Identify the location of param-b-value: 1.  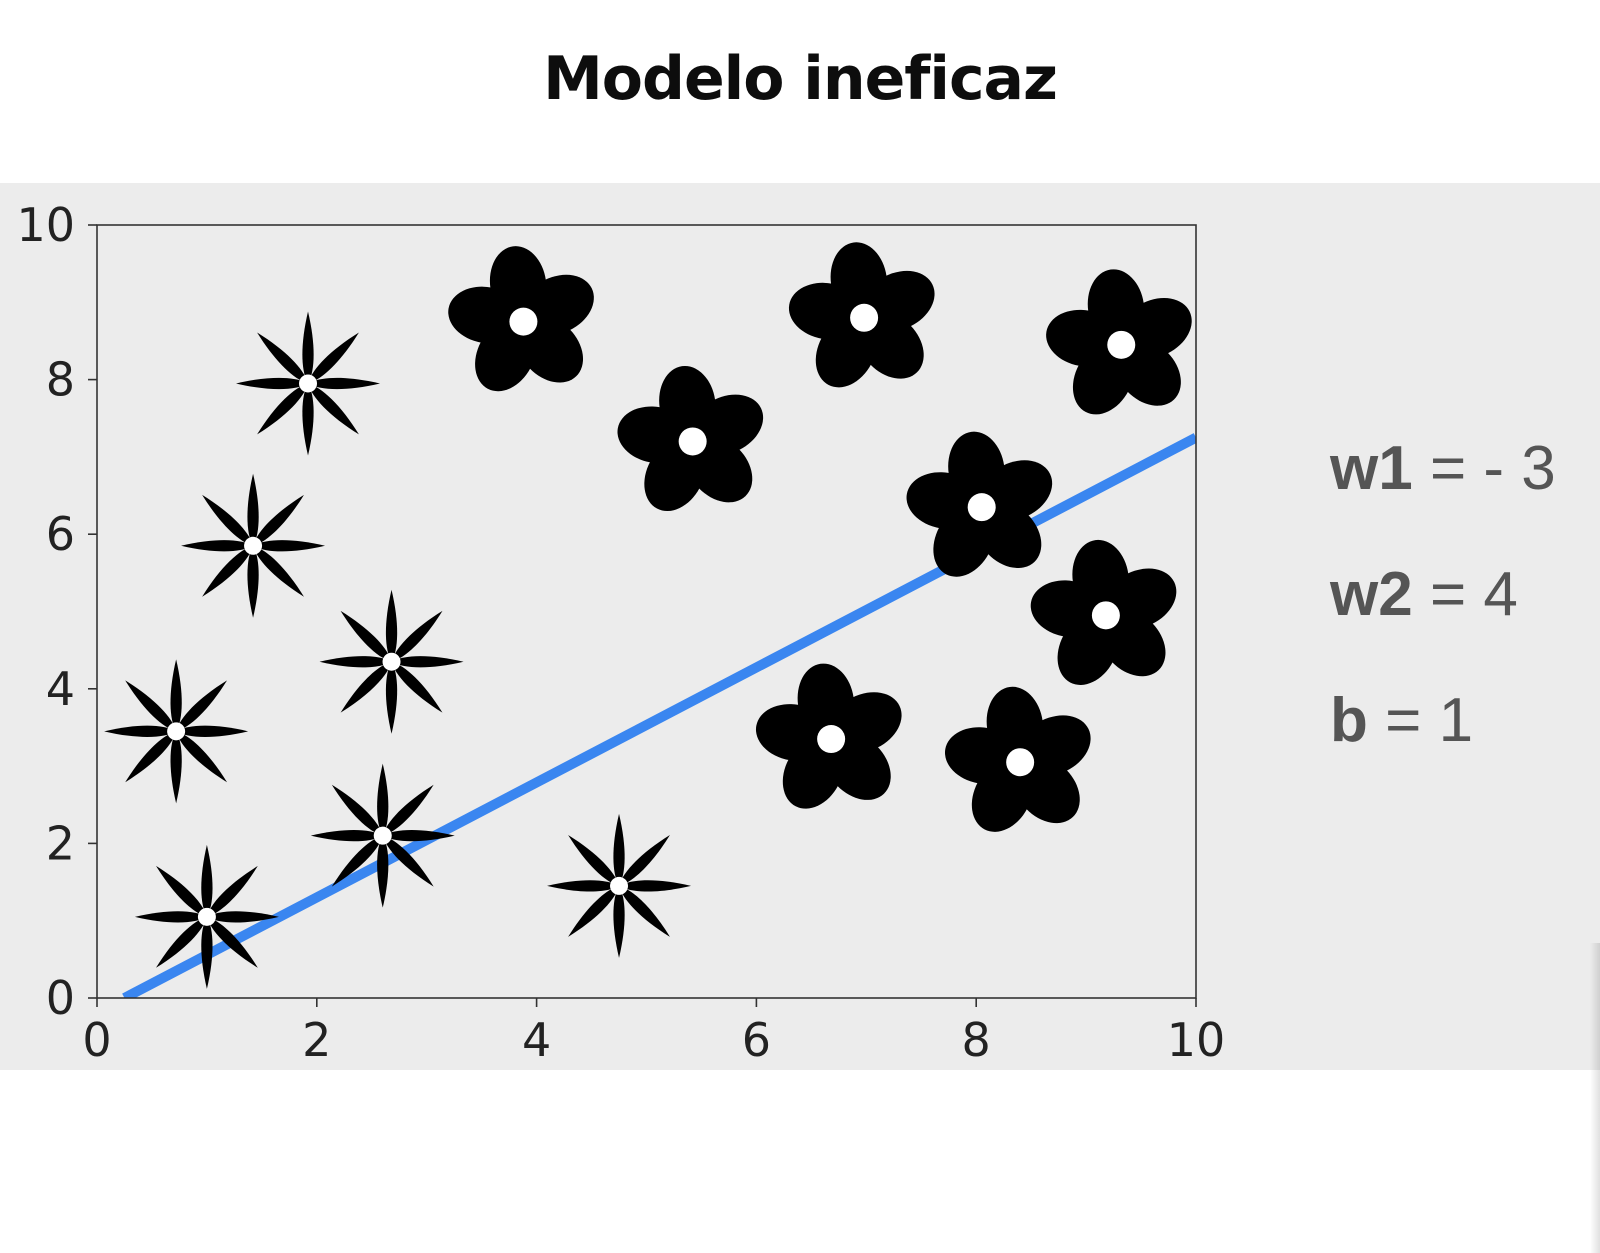
(1456, 720).